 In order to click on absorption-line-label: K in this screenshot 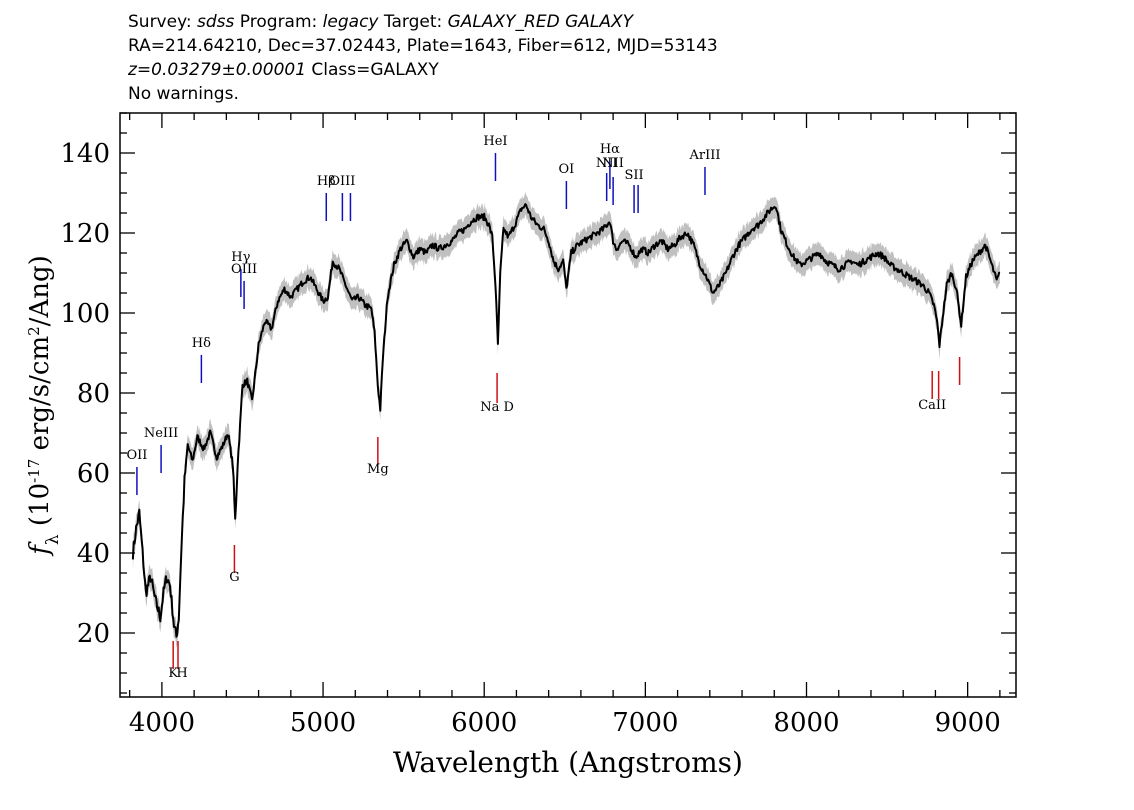, I will do `click(173, 673)`.